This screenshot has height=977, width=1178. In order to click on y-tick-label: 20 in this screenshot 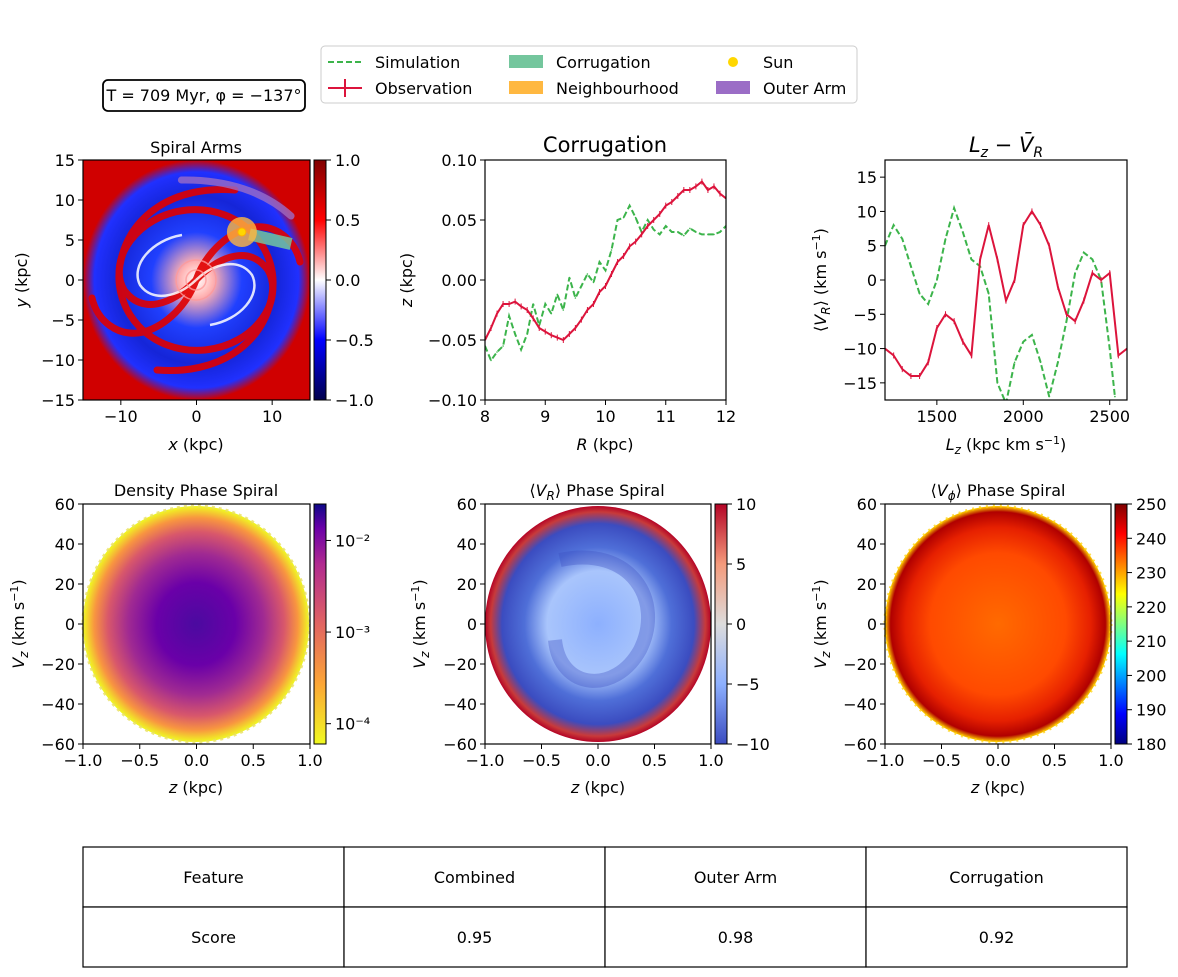, I will do `click(467, 584)`.